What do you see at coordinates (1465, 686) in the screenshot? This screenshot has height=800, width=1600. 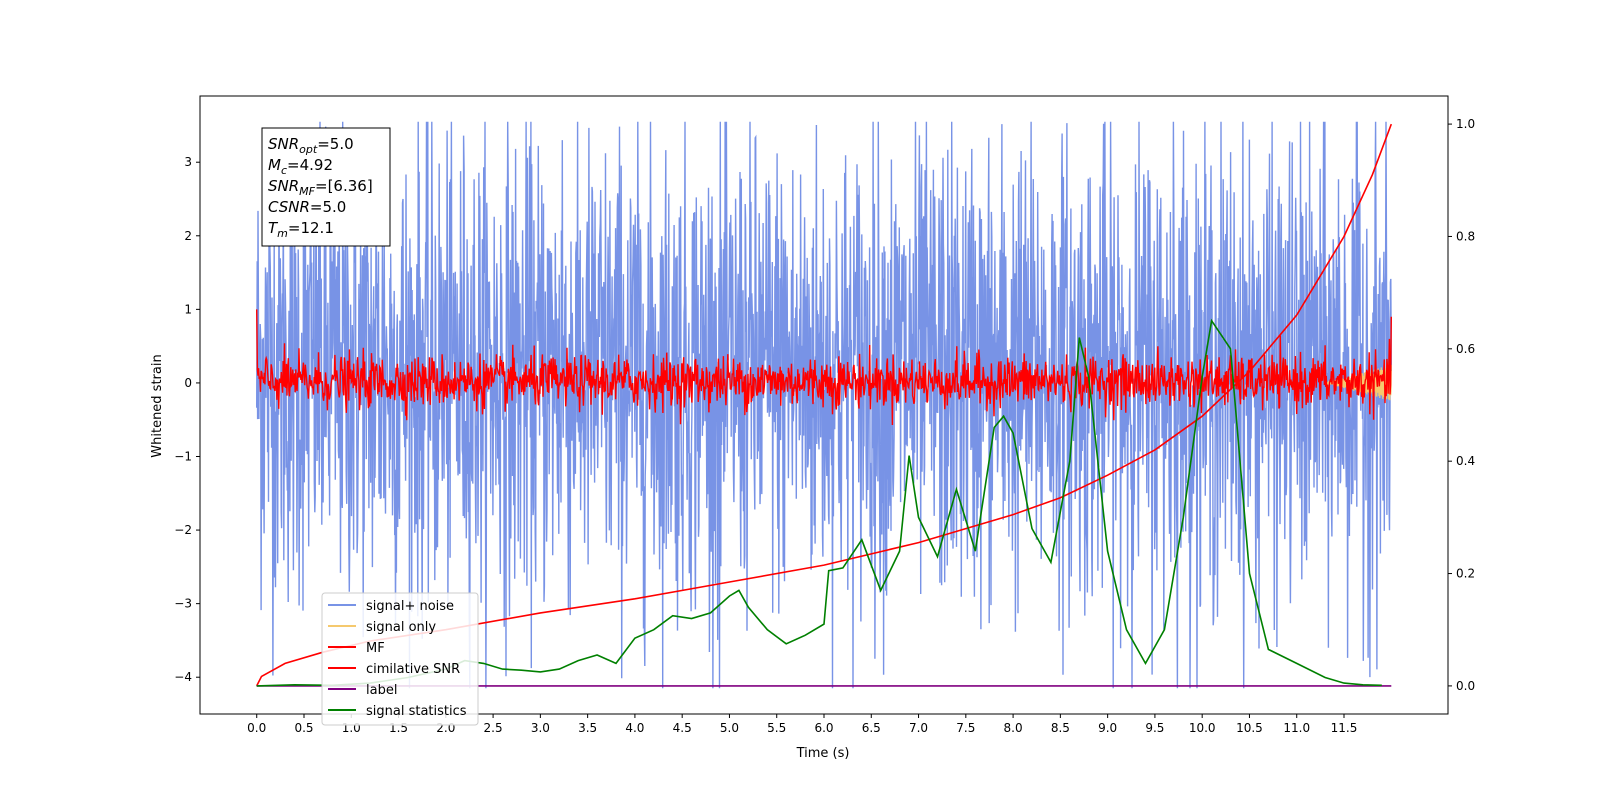 I see `y2-tick-label: 0.0` at bounding box center [1465, 686].